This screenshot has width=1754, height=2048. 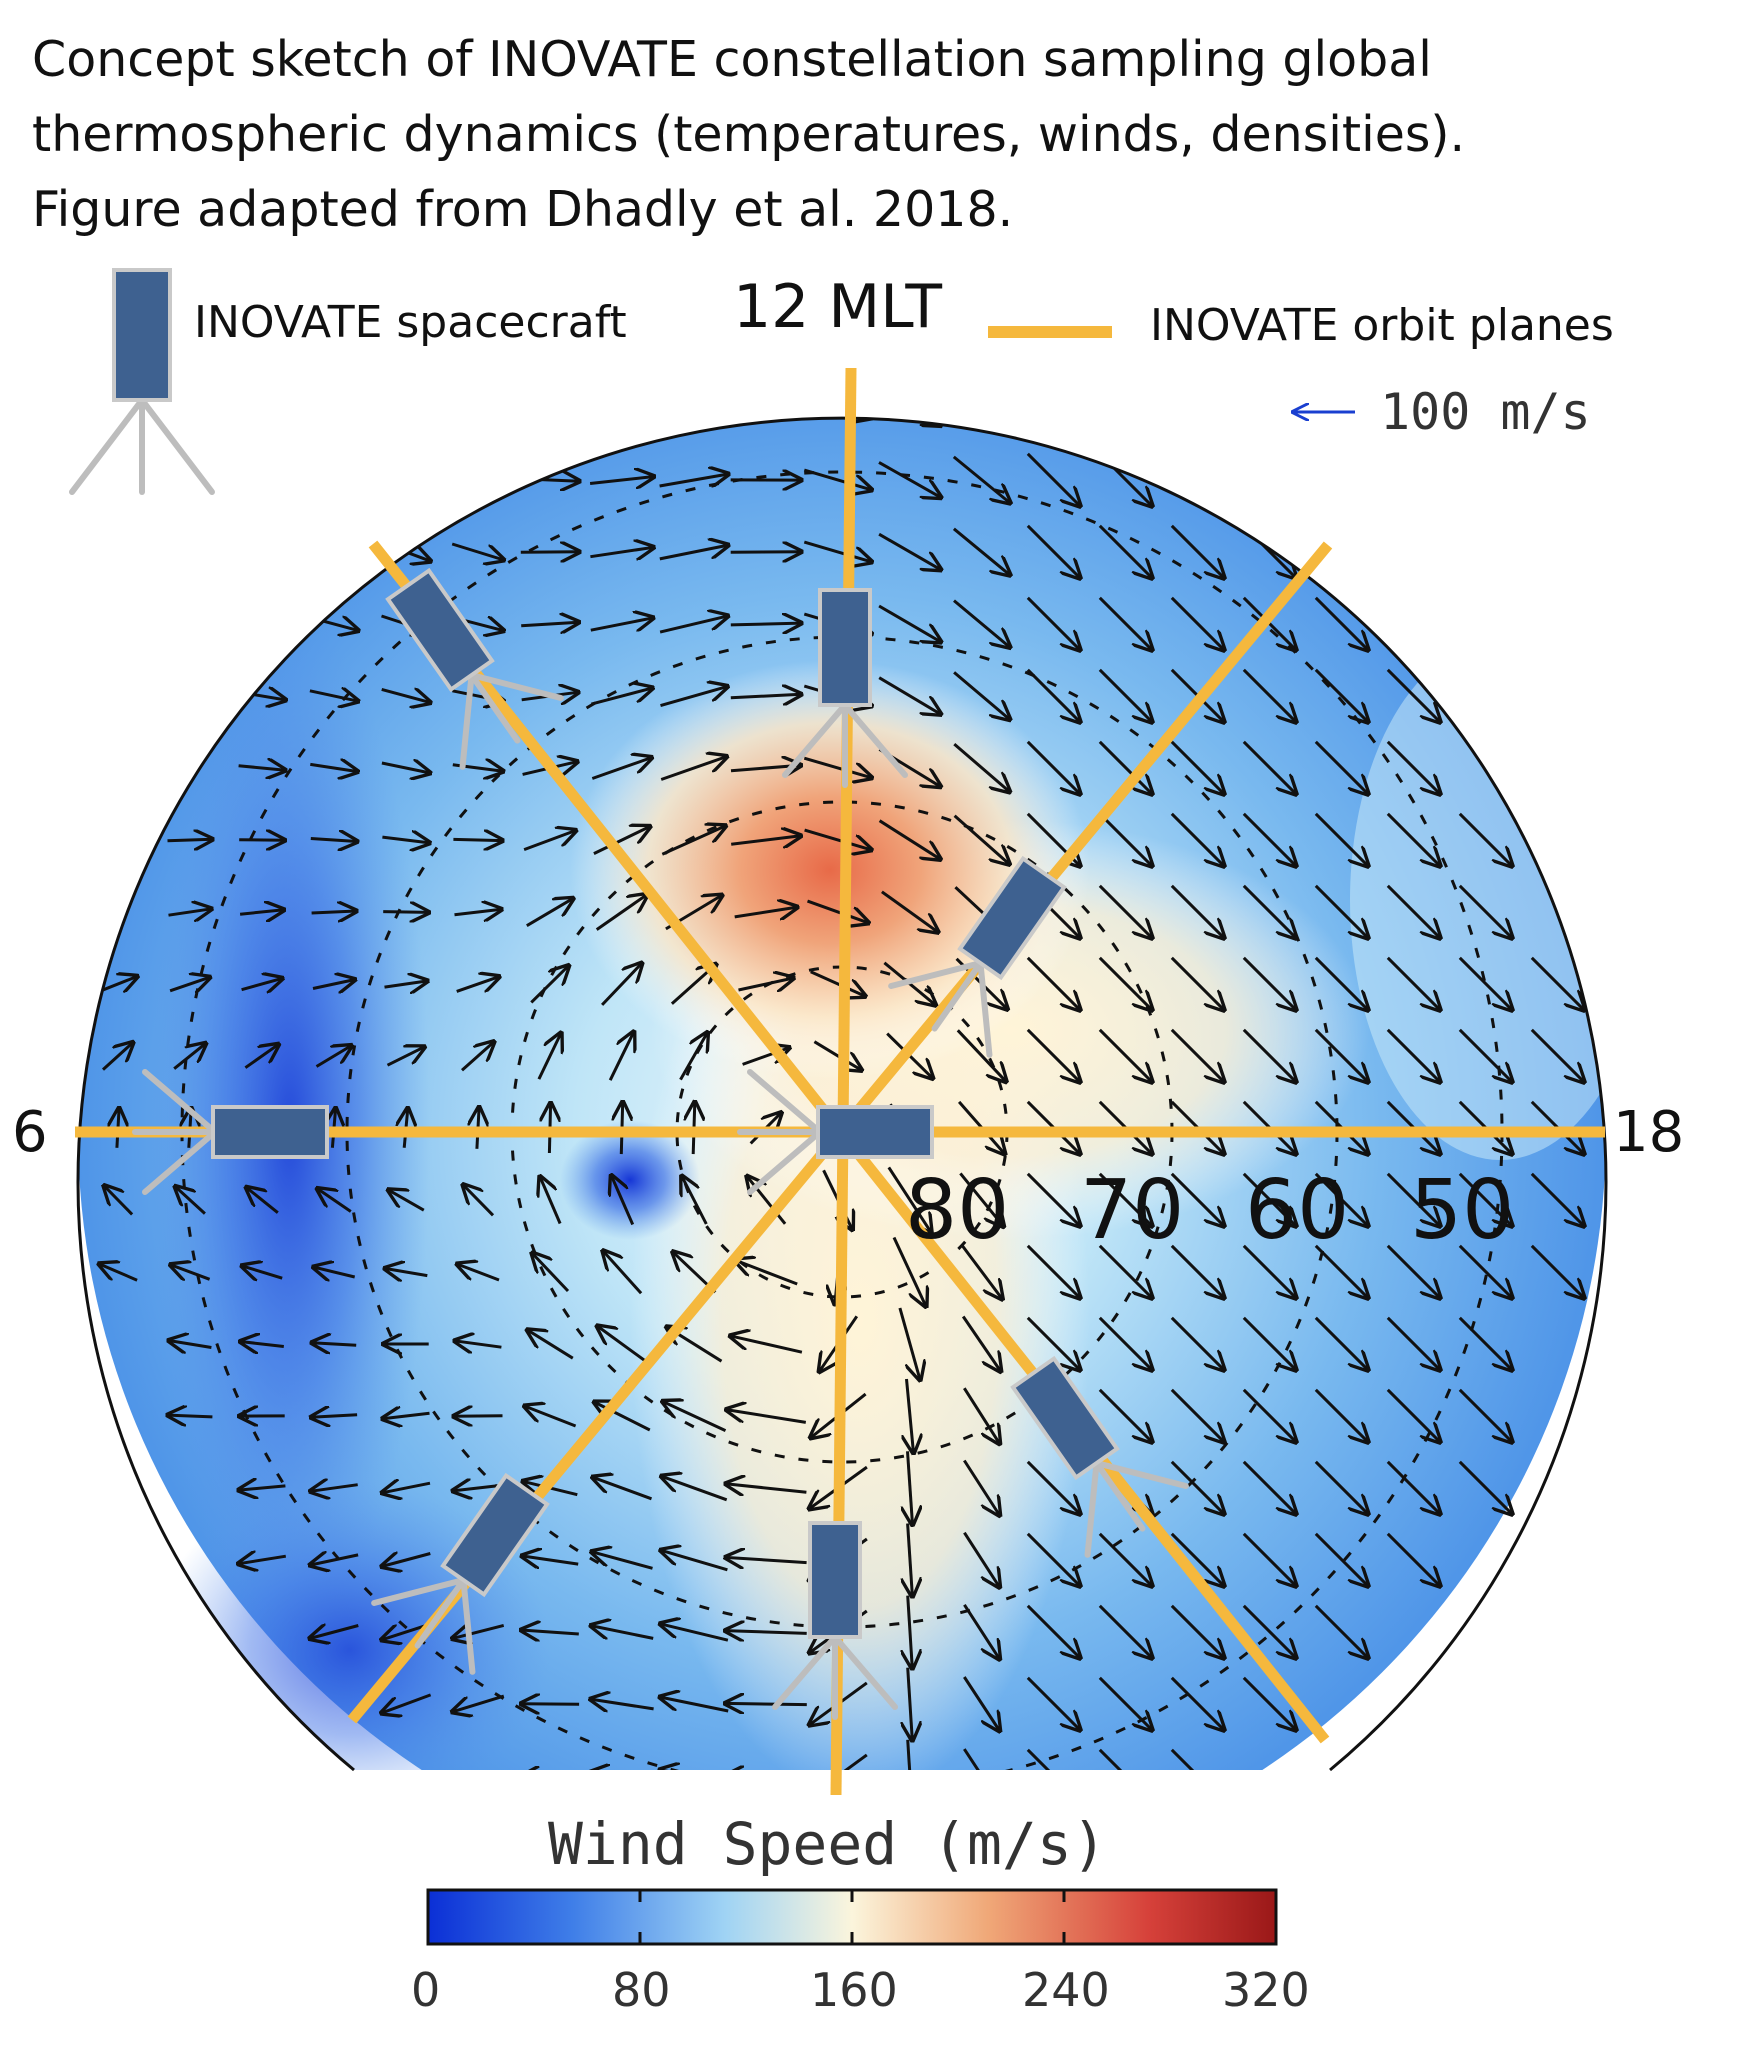 I want to click on legend-orbit-label: INOVATE orbit planes, so click(x=1382, y=325).